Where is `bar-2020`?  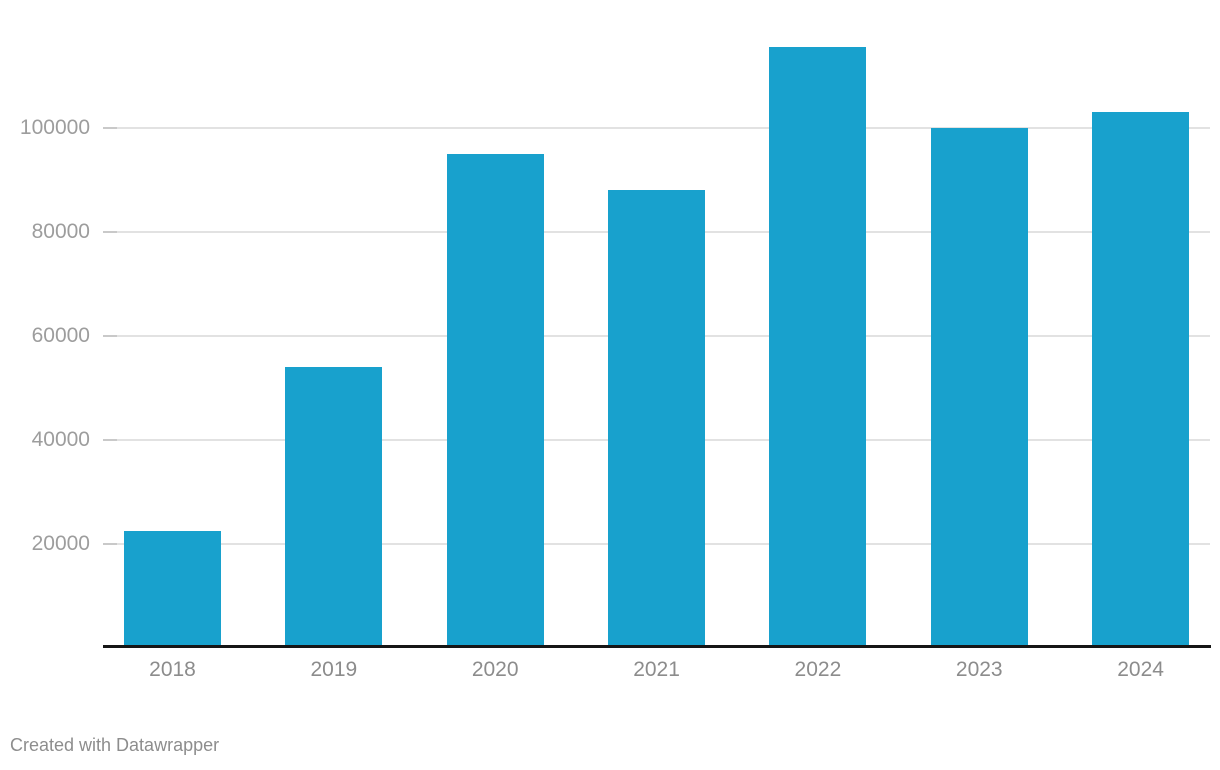
bar-2020 is located at coordinates (495, 401).